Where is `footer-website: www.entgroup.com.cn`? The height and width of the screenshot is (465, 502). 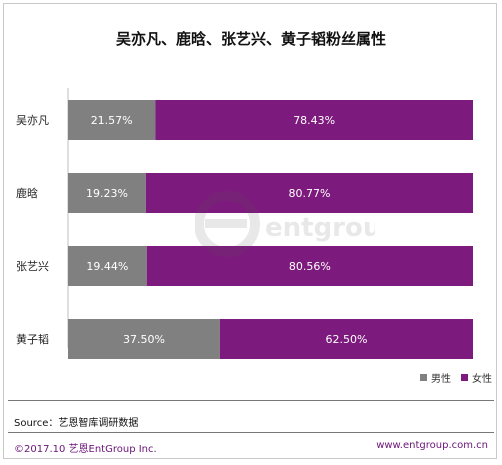
footer-website: www.entgroup.com.cn is located at coordinates (432, 445).